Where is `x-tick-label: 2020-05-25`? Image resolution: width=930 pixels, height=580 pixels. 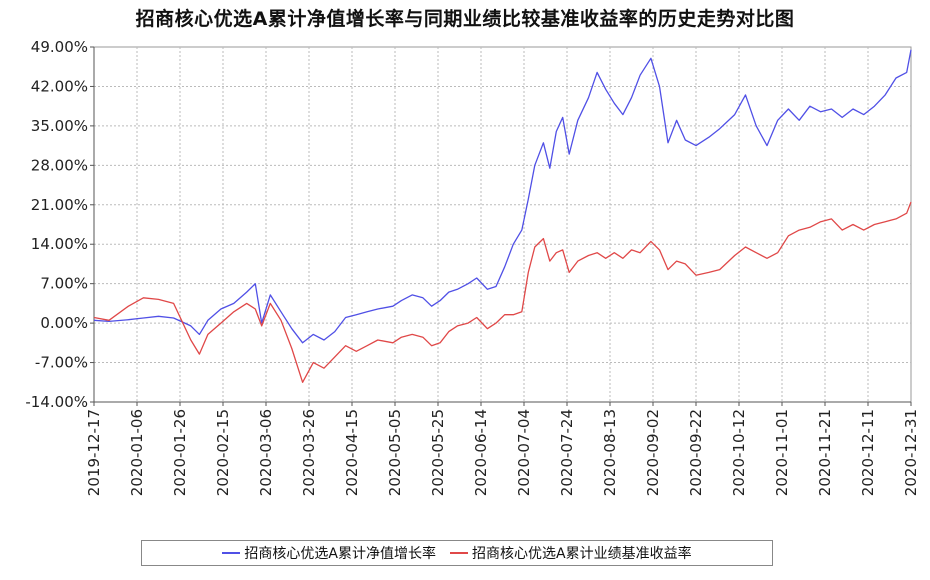 x-tick-label: 2020-05-25 is located at coordinates (438, 452).